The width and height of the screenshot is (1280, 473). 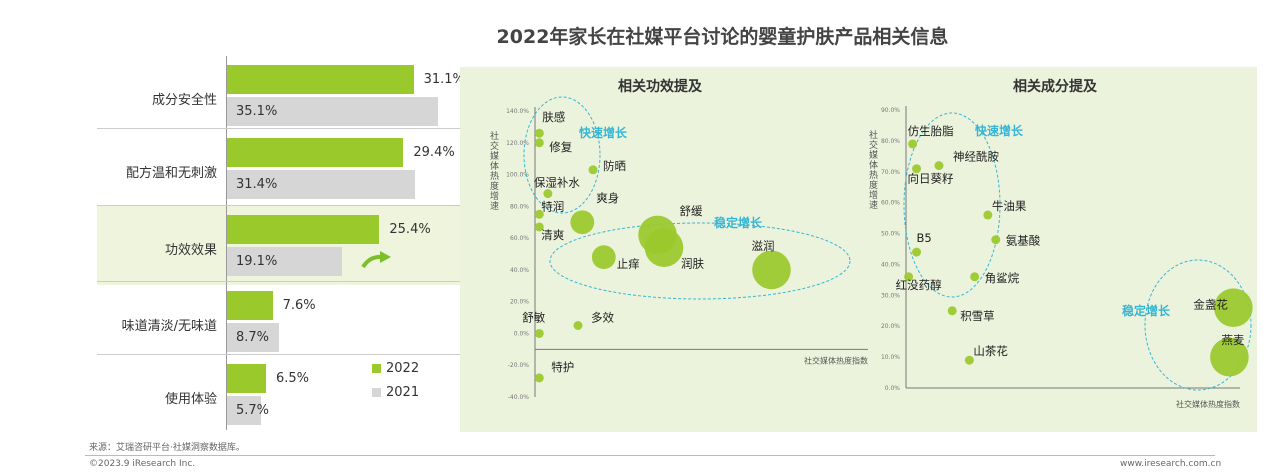 I want to click on footer-copyright: ©2023.9 iResearch Inc., so click(x=142, y=464).